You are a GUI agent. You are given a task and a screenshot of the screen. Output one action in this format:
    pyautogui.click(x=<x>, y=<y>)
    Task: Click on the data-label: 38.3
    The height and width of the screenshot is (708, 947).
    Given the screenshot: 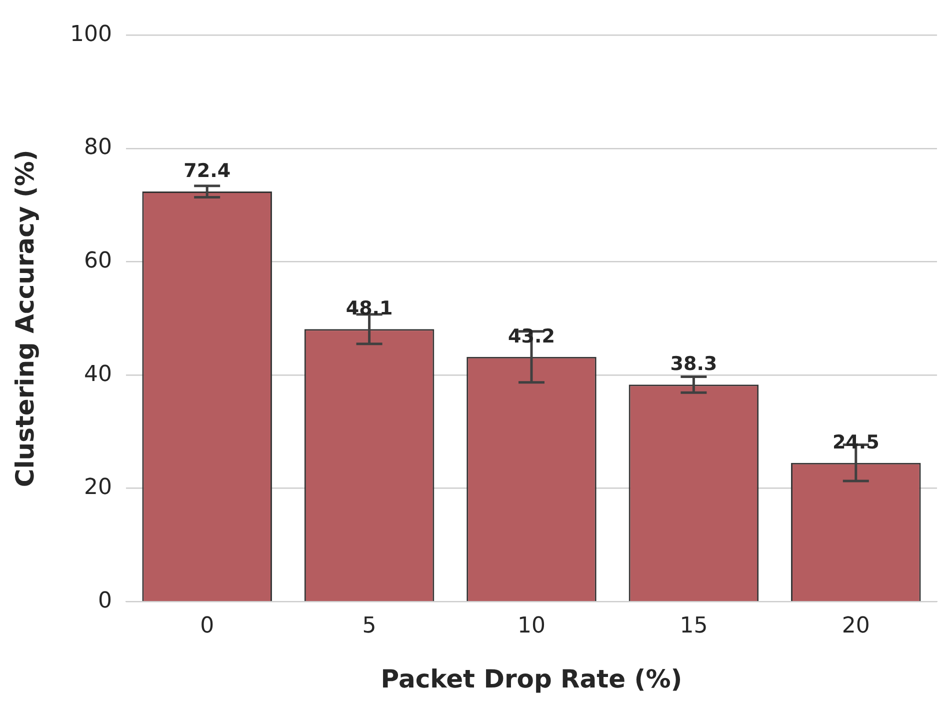 What is the action you would take?
    pyautogui.click(x=694, y=364)
    